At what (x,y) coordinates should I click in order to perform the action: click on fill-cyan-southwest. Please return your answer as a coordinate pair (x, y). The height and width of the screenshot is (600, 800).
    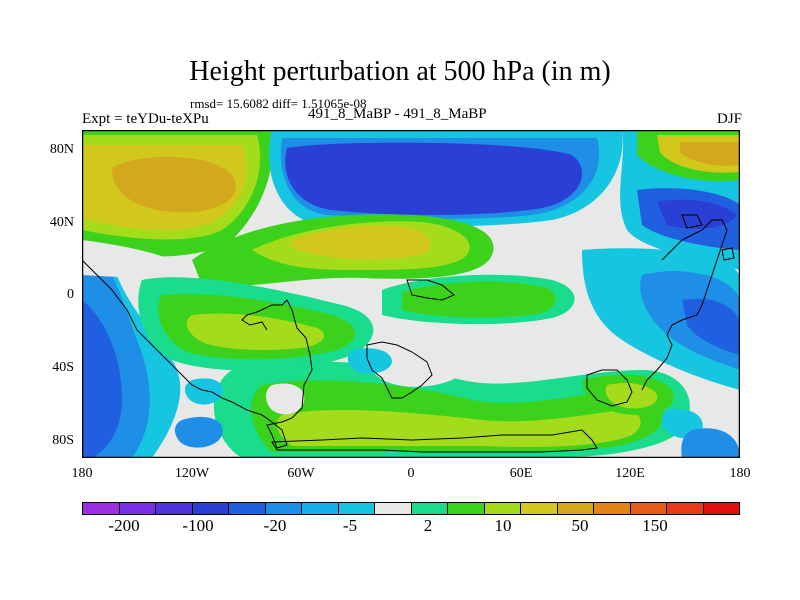
    Looking at the image, I should click on (203, 391).